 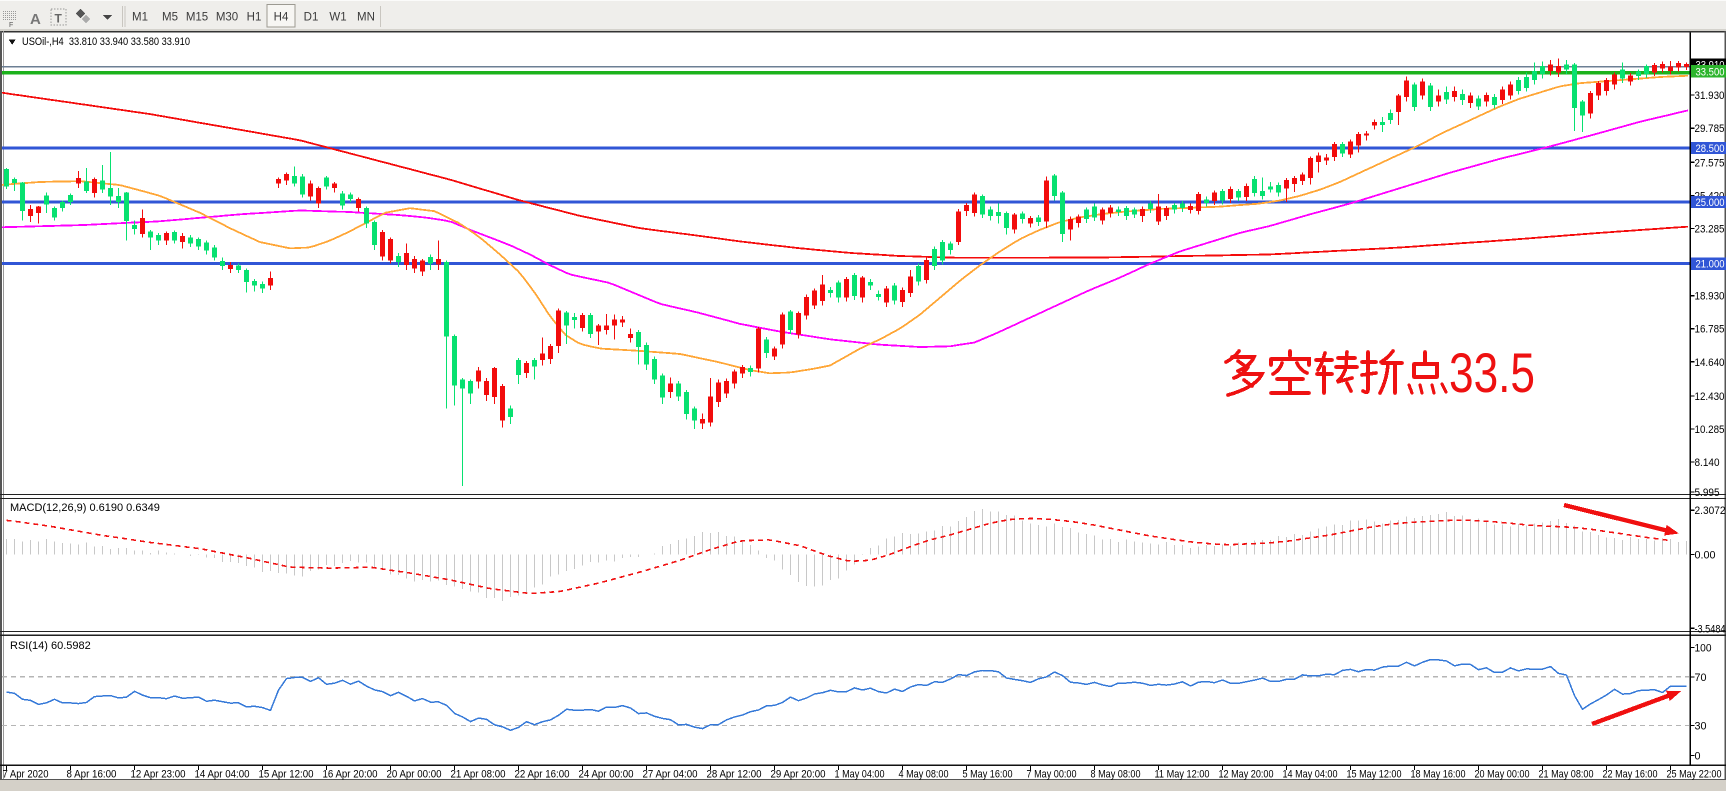 I want to click on svg-text: 11 May 12:00, so click(x=1182, y=775).